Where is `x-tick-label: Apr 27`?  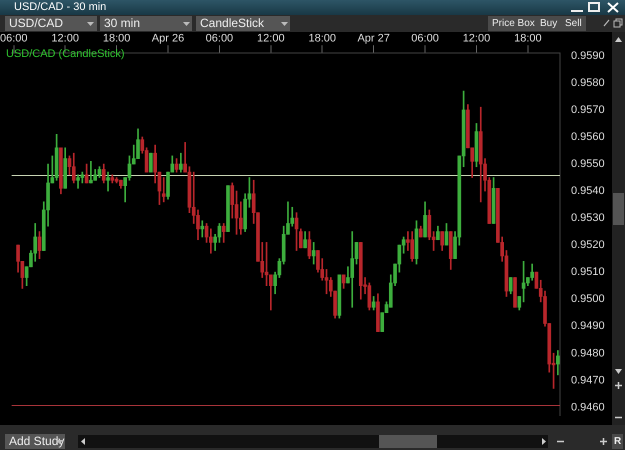 x-tick-label: Apr 27 is located at coordinates (373, 38).